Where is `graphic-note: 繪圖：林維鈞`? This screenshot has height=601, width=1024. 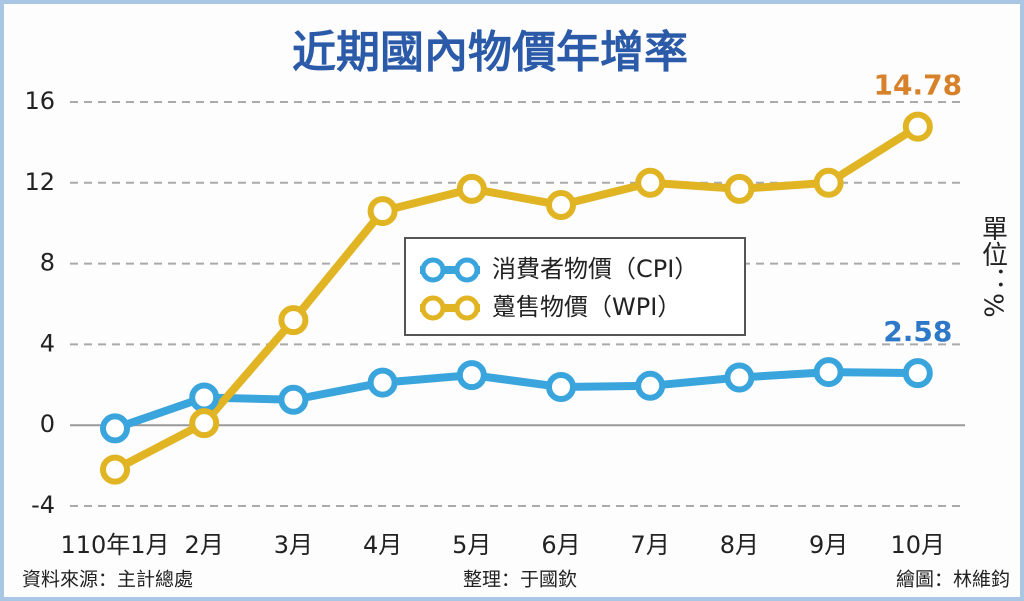
graphic-note: 繪圖：林維鈞 is located at coordinates (953, 580).